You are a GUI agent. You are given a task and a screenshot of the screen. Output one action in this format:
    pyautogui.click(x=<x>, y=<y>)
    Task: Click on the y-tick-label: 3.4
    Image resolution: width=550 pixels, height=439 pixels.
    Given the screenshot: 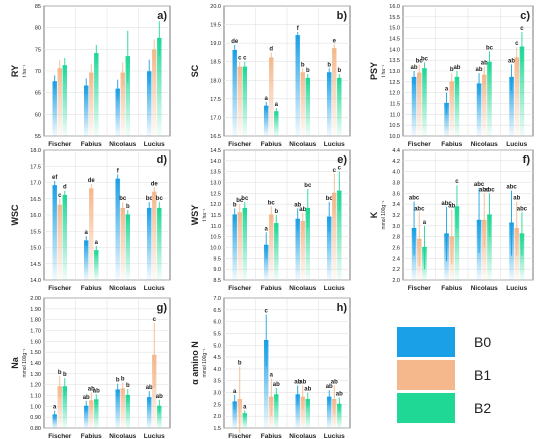 What is the action you would take?
    pyautogui.click(x=396, y=205)
    